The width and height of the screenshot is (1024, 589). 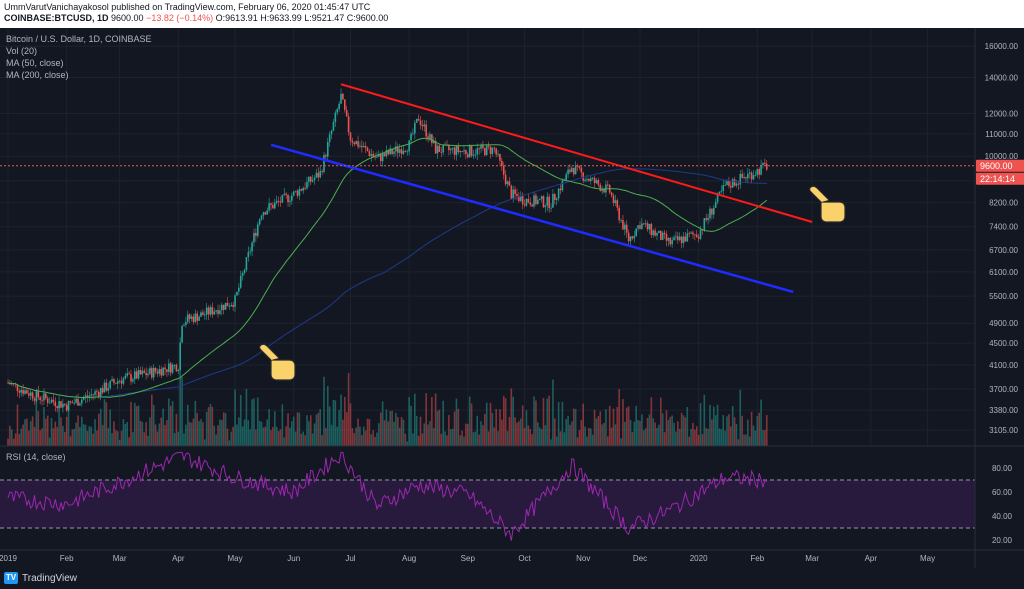 What do you see at coordinates (1003, 410) in the screenshot?
I see `price-tick-label: 3380.00` at bounding box center [1003, 410].